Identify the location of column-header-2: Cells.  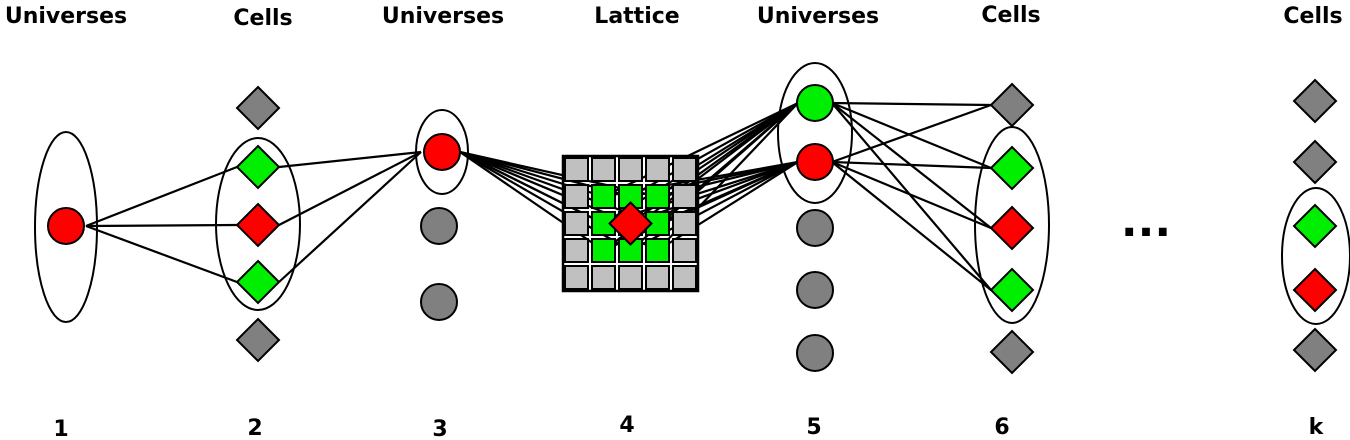
(262, 18).